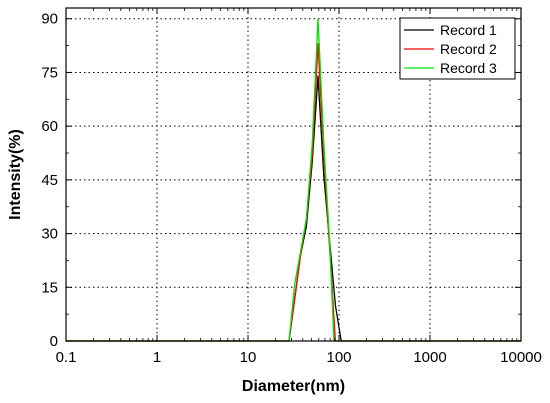  Describe the element at coordinates (429, 357) in the screenshot. I see `x-tick-label: 1000` at that location.